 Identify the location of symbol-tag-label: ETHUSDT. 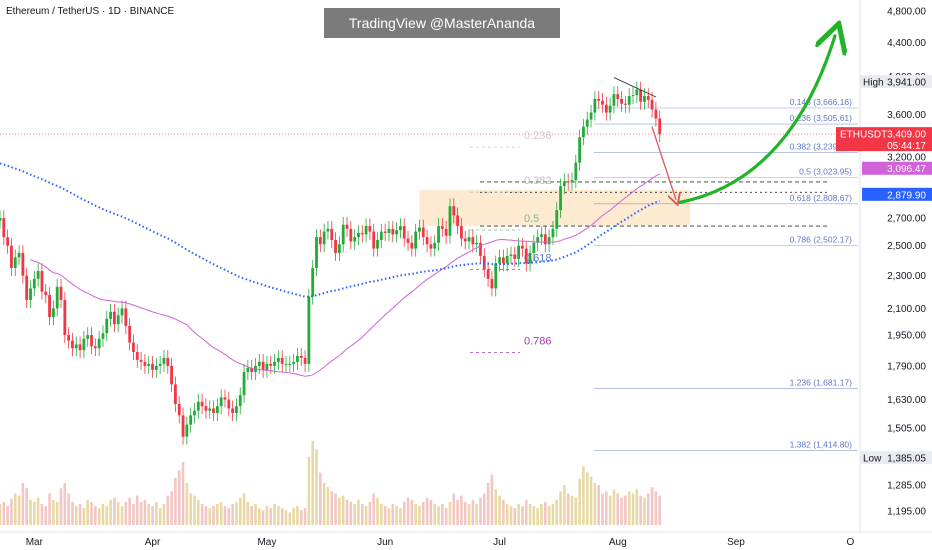
(863, 135).